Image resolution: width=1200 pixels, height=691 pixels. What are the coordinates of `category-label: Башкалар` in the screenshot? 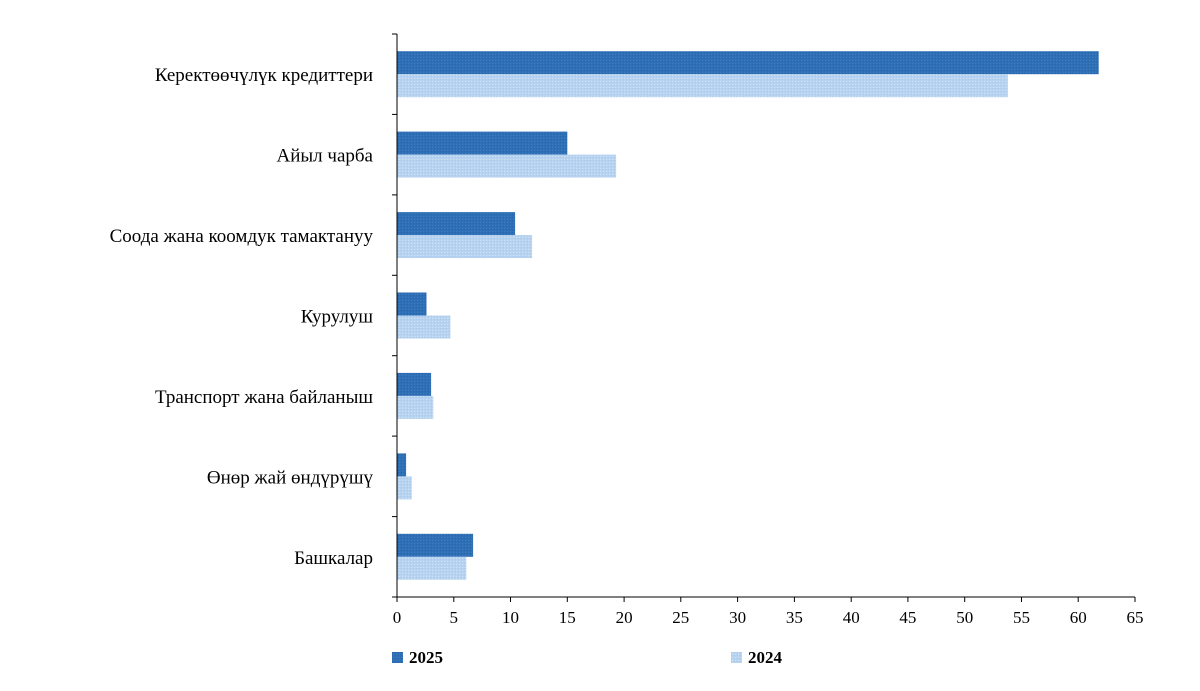 It's located at (333, 558).